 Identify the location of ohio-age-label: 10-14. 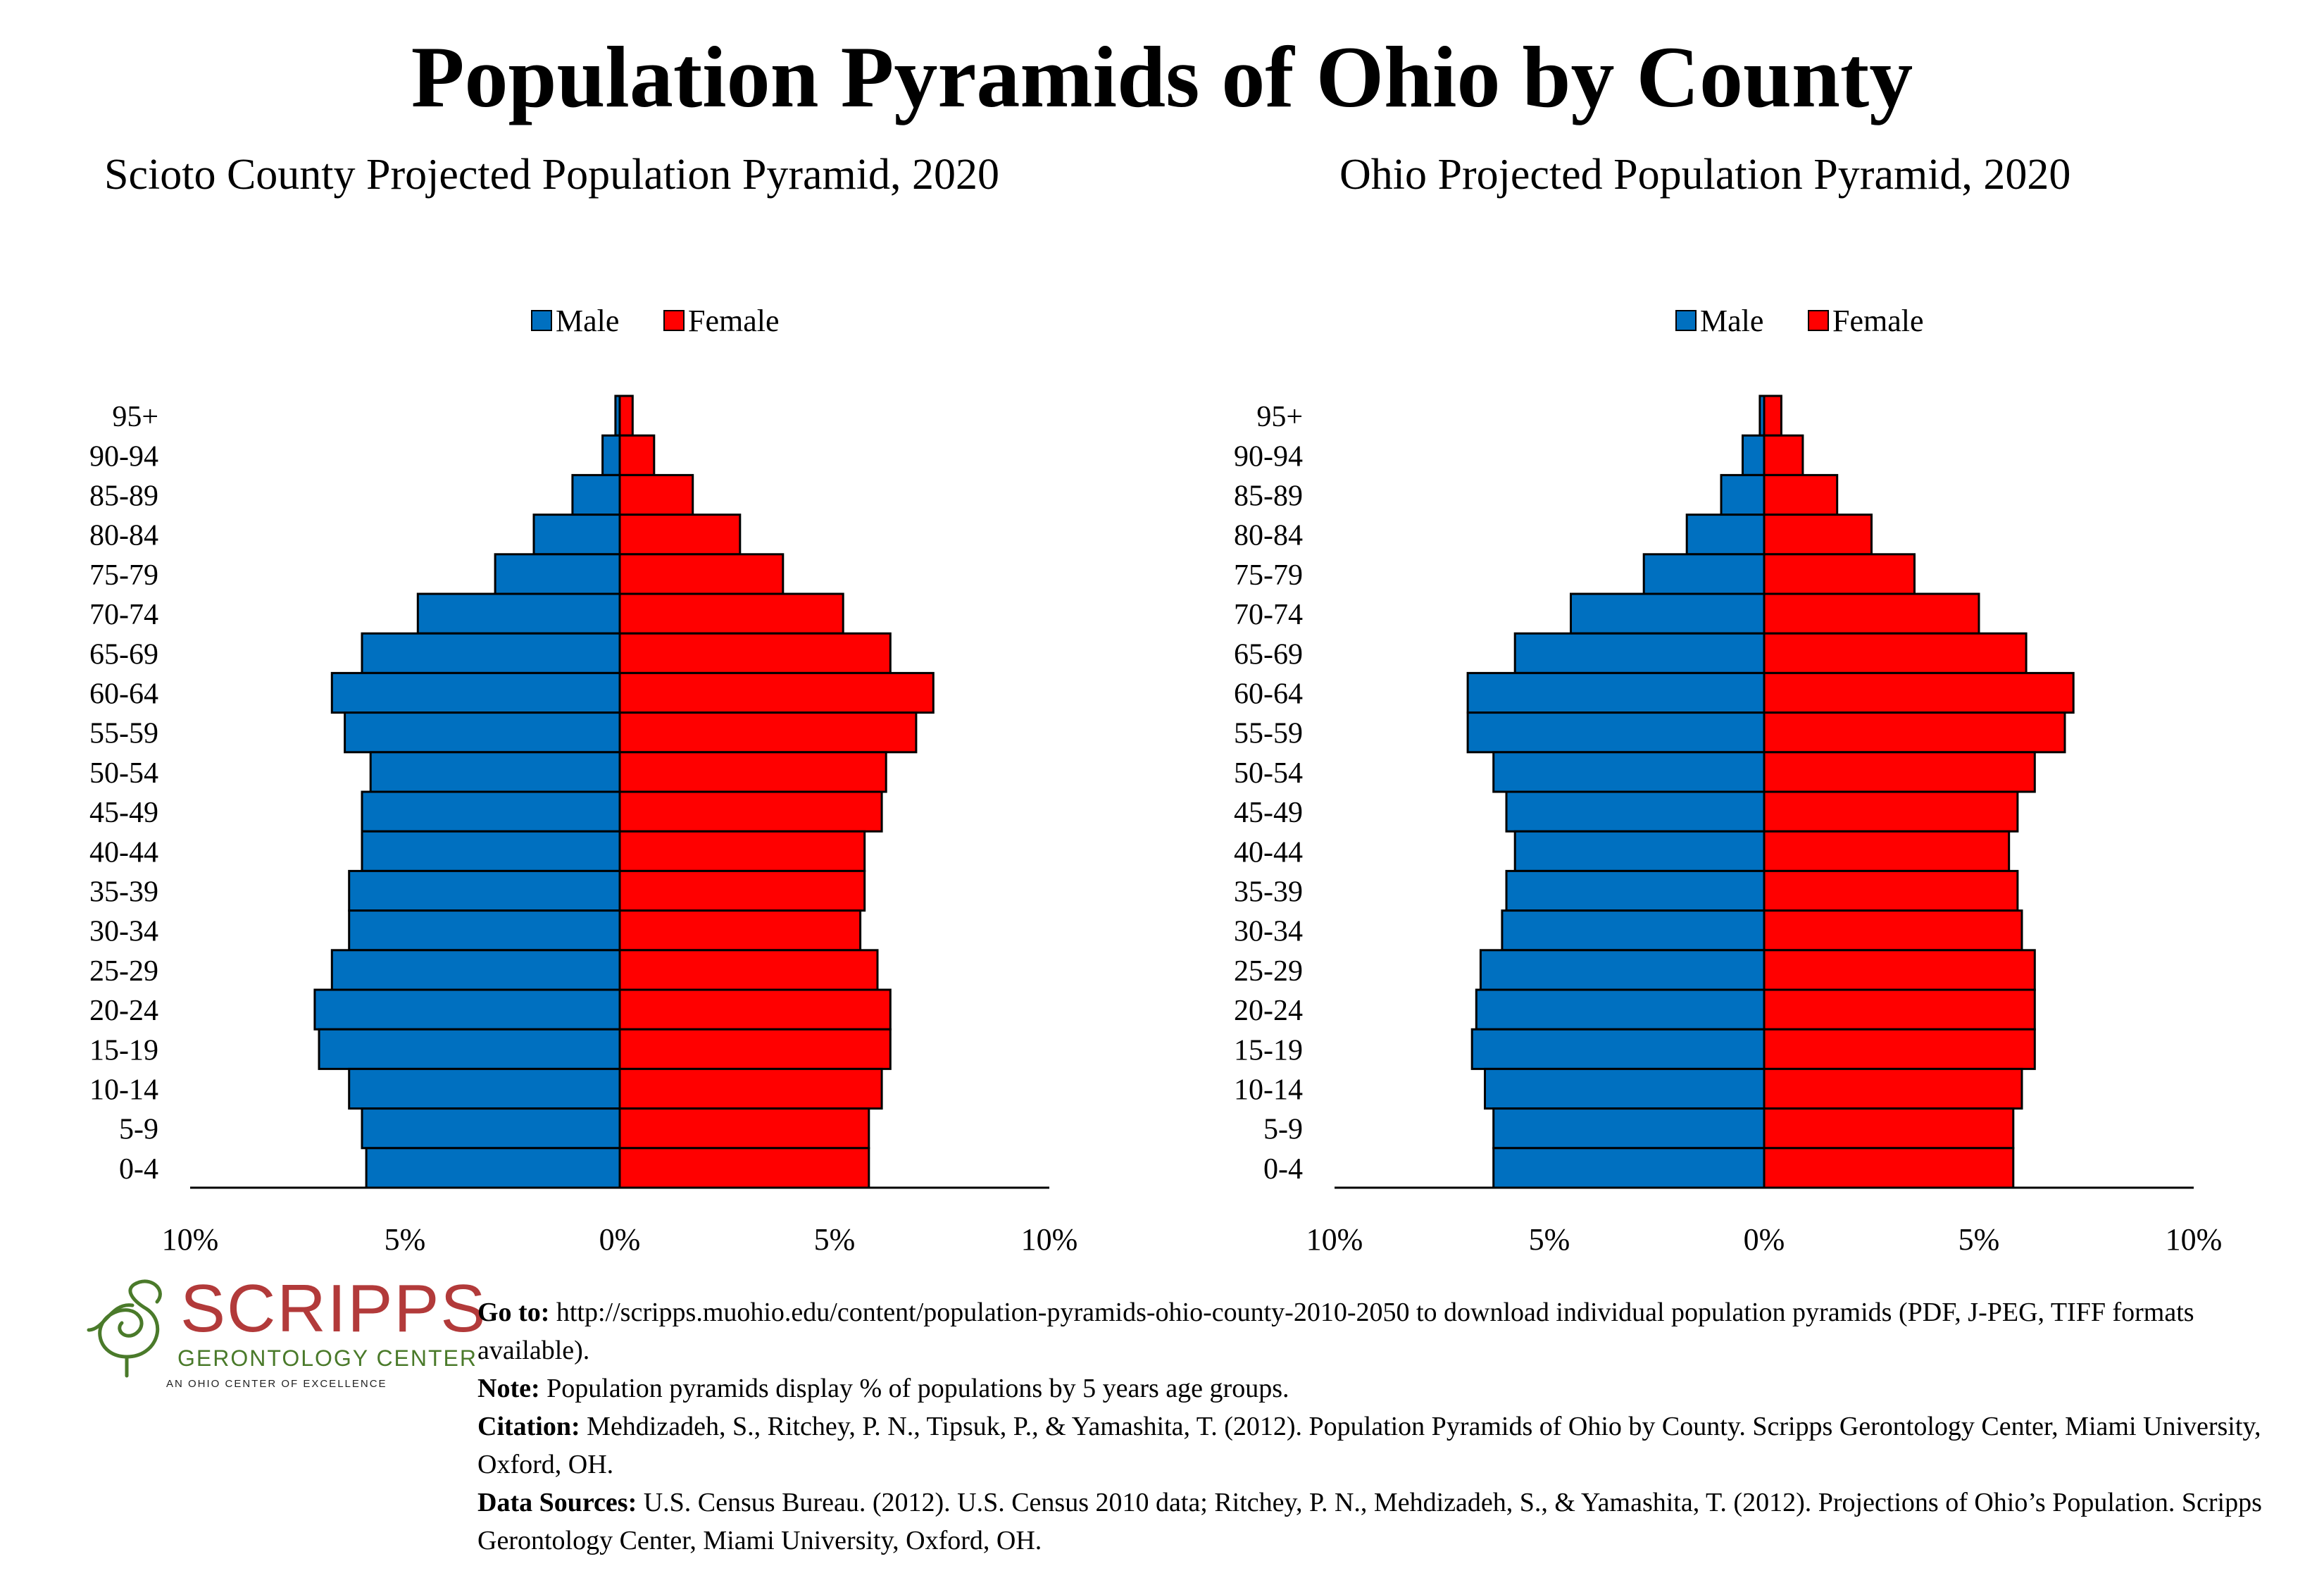
(1268, 1090).